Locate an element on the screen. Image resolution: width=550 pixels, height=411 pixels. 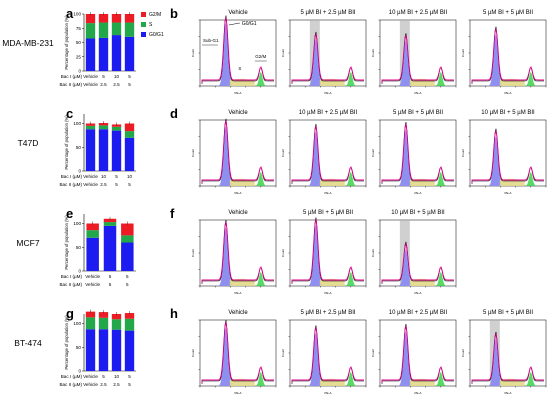
panel-letter: g is located at coordinates (70, 313).